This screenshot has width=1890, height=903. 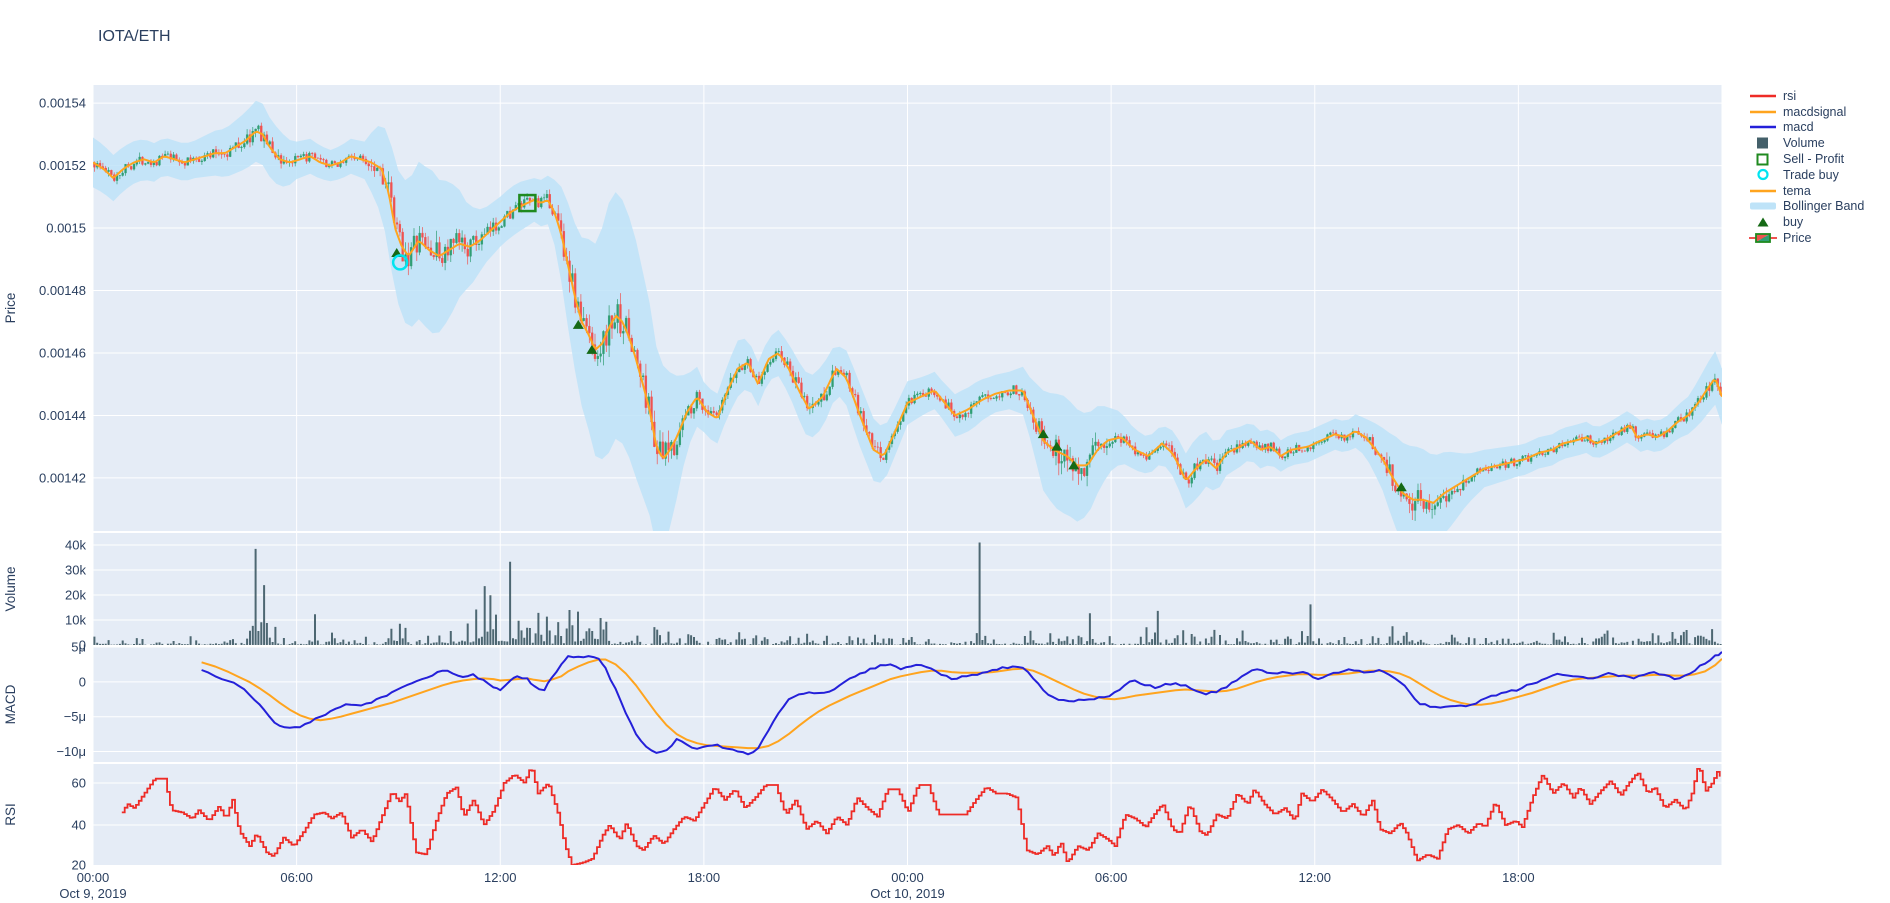 I want to click on legend-item-macd: macd, so click(x=1806, y=128).